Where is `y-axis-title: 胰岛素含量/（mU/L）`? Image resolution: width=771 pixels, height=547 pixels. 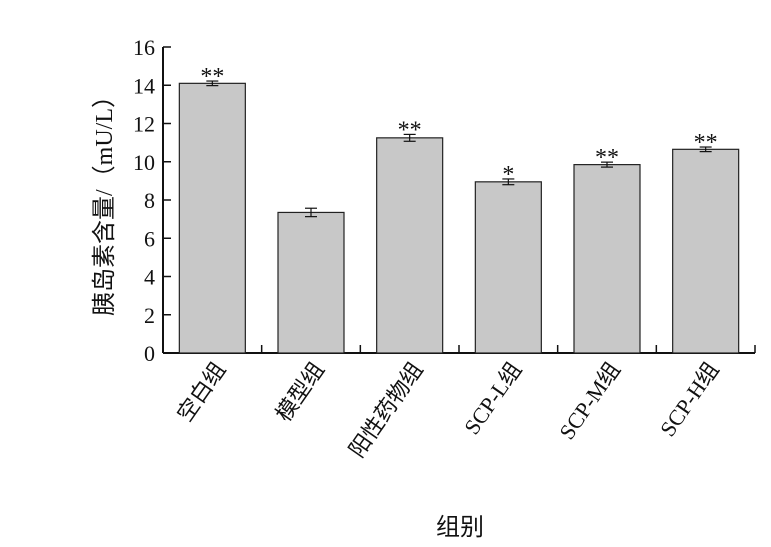
y-axis-title: 胰岛素含量/（mU/L） is located at coordinates (104, 200).